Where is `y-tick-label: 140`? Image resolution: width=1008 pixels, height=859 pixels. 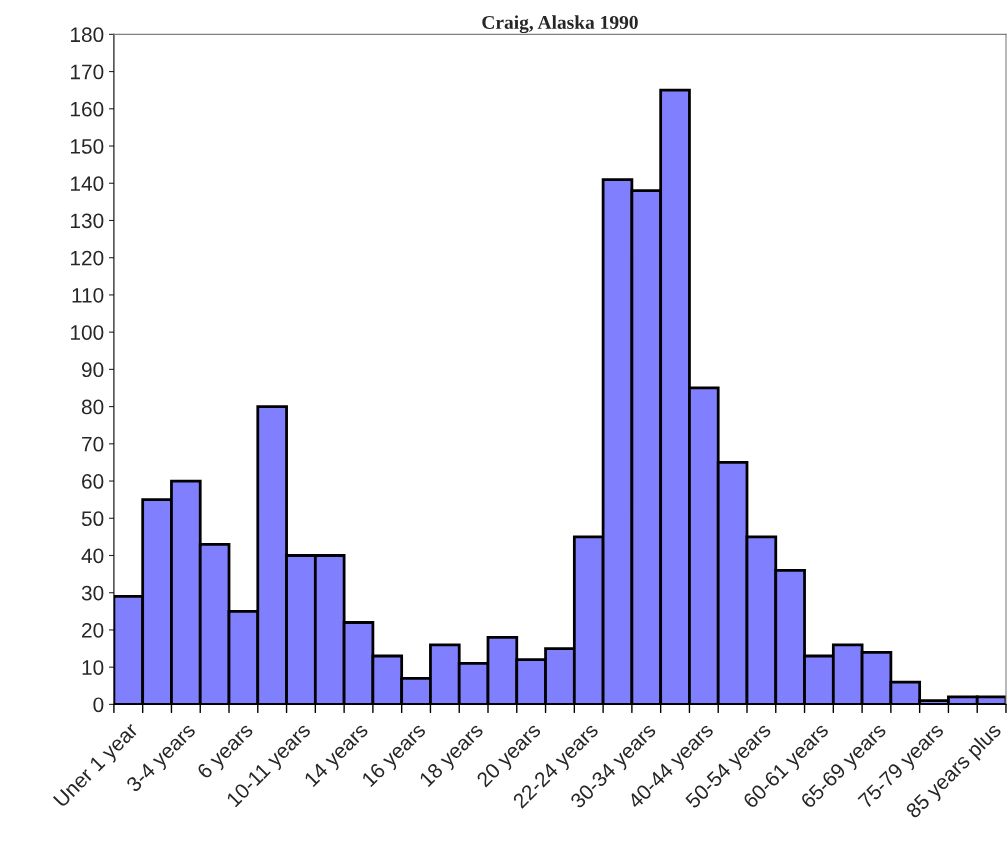 y-tick-label: 140 is located at coordinates (87, 184).